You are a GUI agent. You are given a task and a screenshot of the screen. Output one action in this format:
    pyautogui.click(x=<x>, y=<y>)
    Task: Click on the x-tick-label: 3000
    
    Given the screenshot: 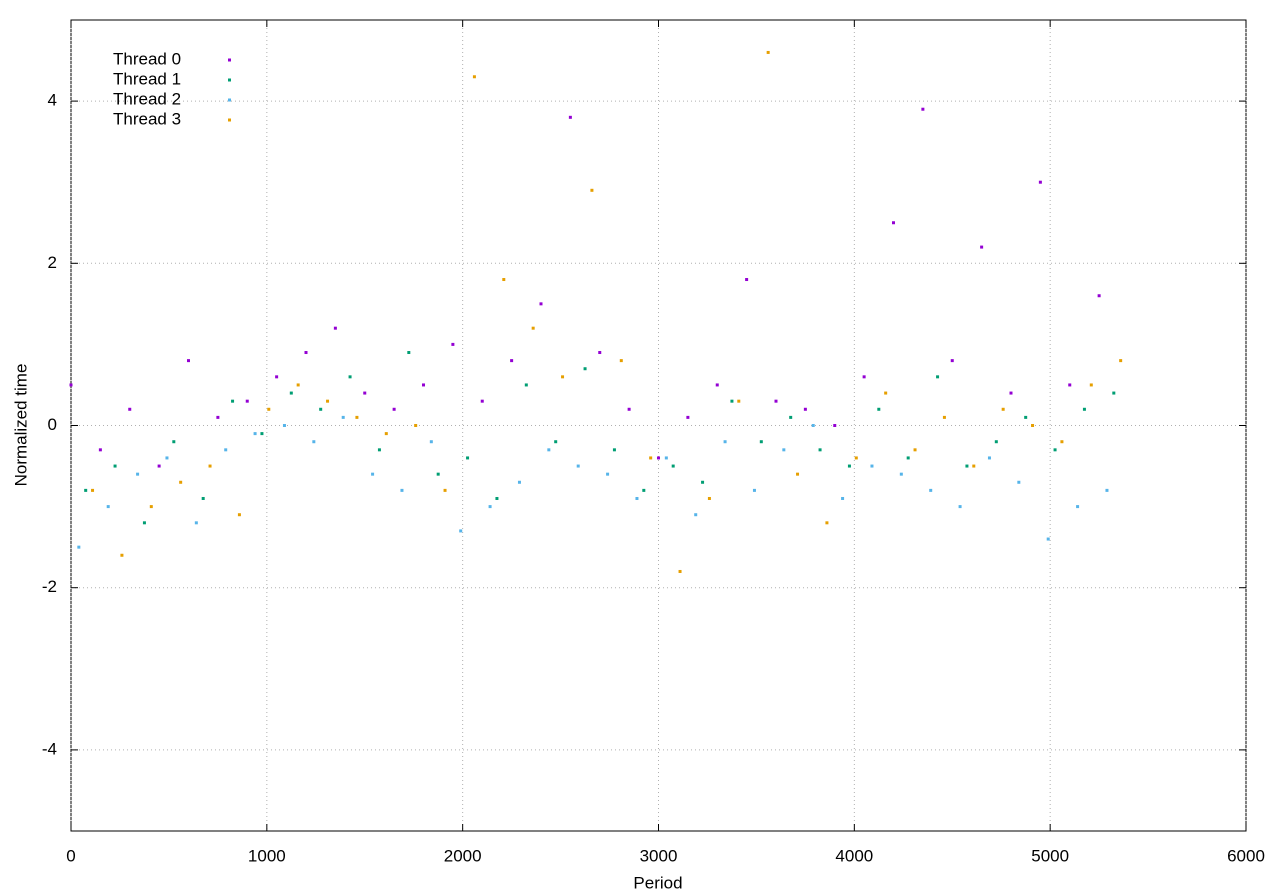 What is the action you would take?
    pyautogui.click(x=659, y=855)
    